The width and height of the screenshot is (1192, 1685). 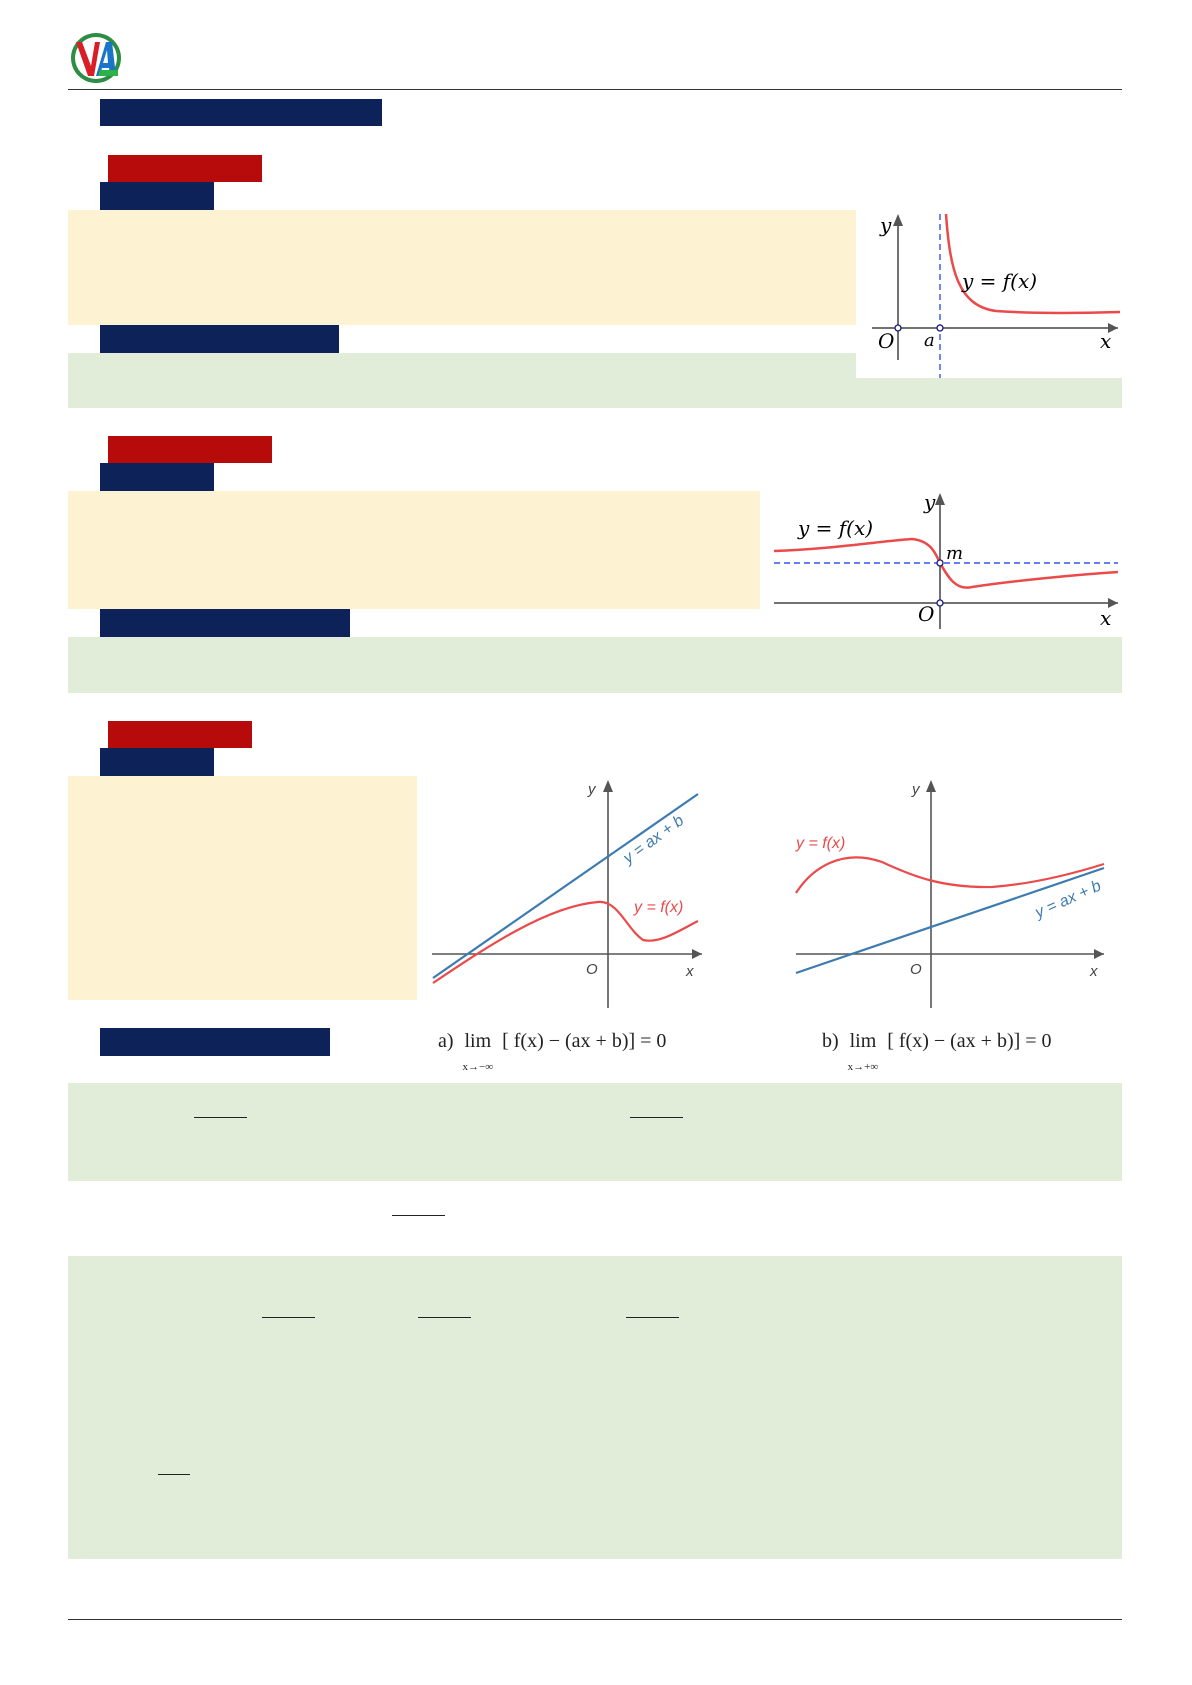 What do you see at coordinates (595, 1619) in the screenshot?
I see `footer-rule` at bounding box center [595, 1619].